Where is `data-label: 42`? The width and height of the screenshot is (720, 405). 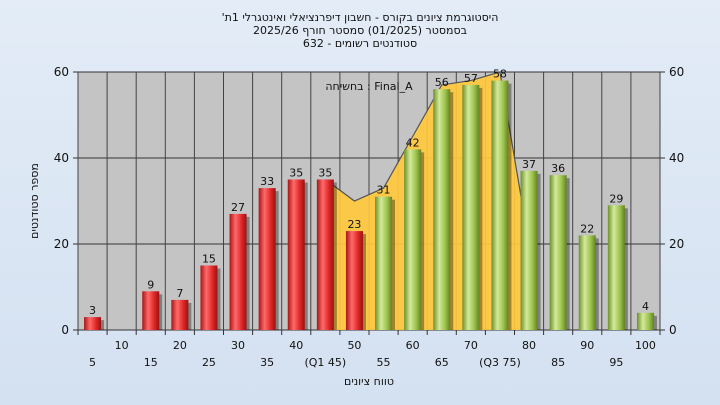 data-label: 42 is located at coordinates (413, 142).